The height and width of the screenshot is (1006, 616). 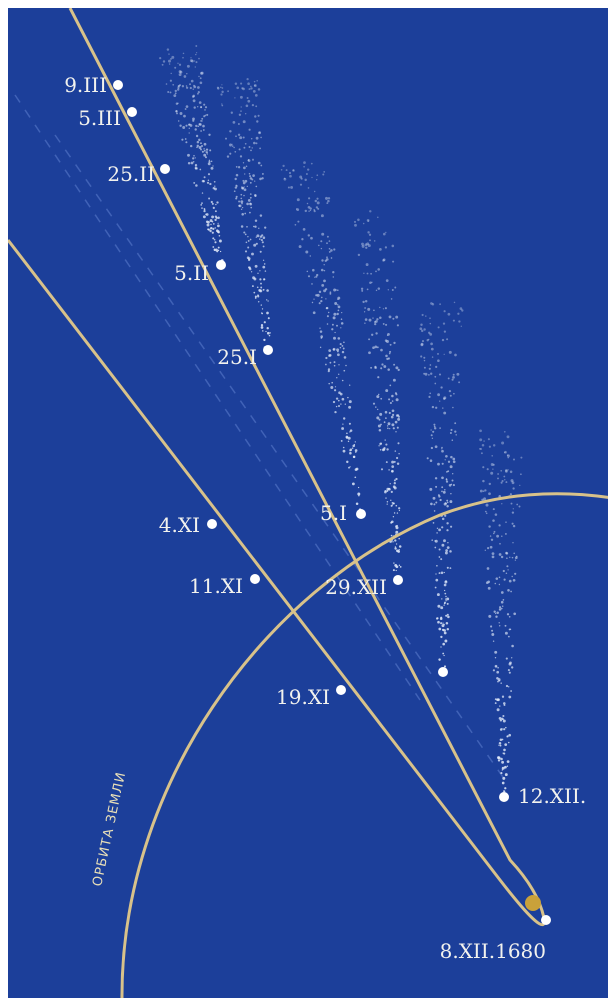 What do you see at coordinates (493, 951) in the screenshot?
I see `label-perihelion: 8.XII.1680` at bounding box center [493, 951].